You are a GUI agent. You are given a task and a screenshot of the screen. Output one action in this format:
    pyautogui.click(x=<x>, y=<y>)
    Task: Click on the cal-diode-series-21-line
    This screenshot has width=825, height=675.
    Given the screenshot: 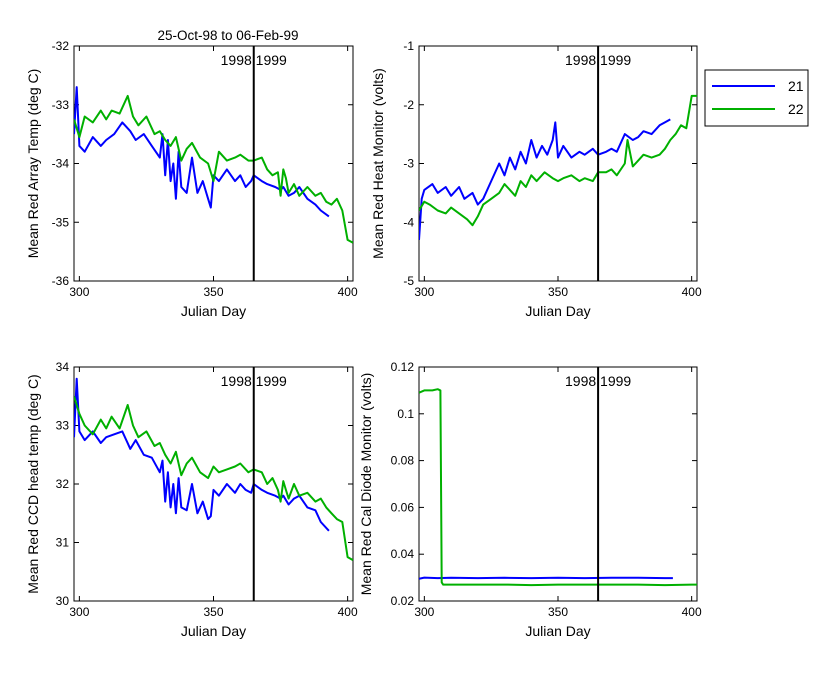 What is the action you would take?
    pyautogui.click(x=546, y=578)
    